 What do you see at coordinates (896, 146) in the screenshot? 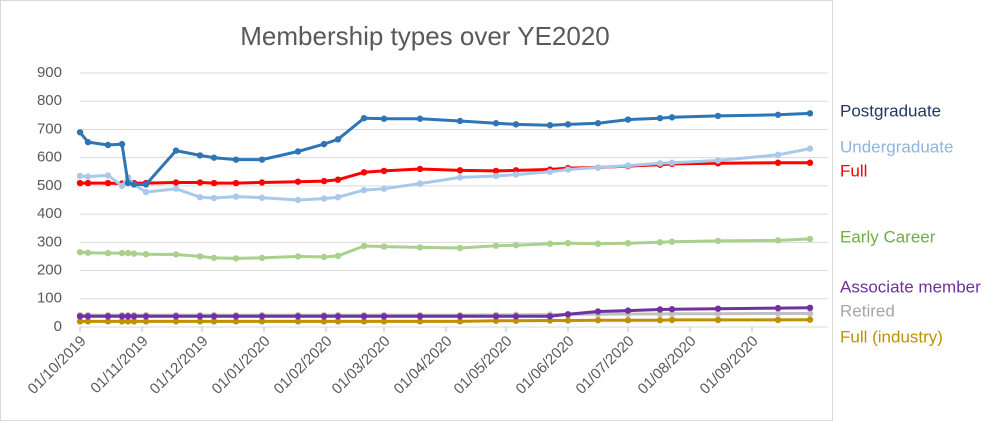
I see `legend-label: Undergraduate` at bounding box center [896, 146].